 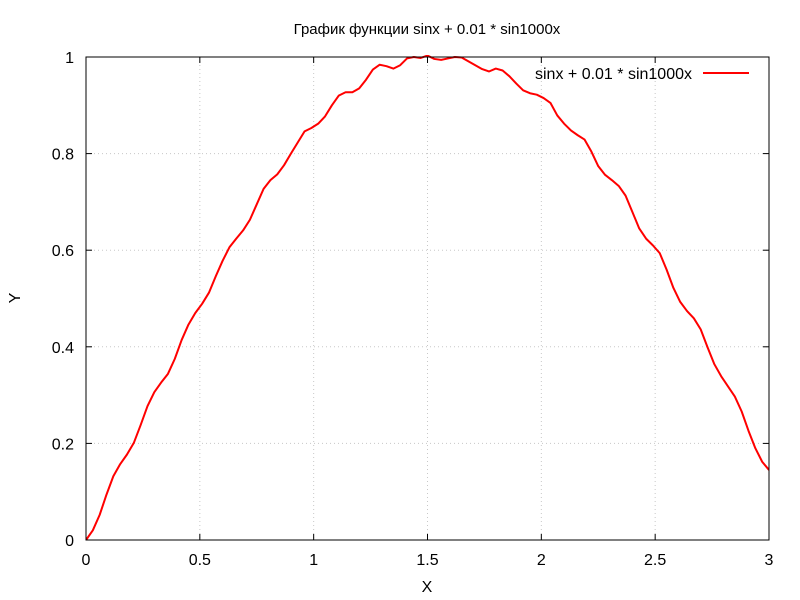 I want to click on x-tick-label: 3, so click(x=769, y=560).